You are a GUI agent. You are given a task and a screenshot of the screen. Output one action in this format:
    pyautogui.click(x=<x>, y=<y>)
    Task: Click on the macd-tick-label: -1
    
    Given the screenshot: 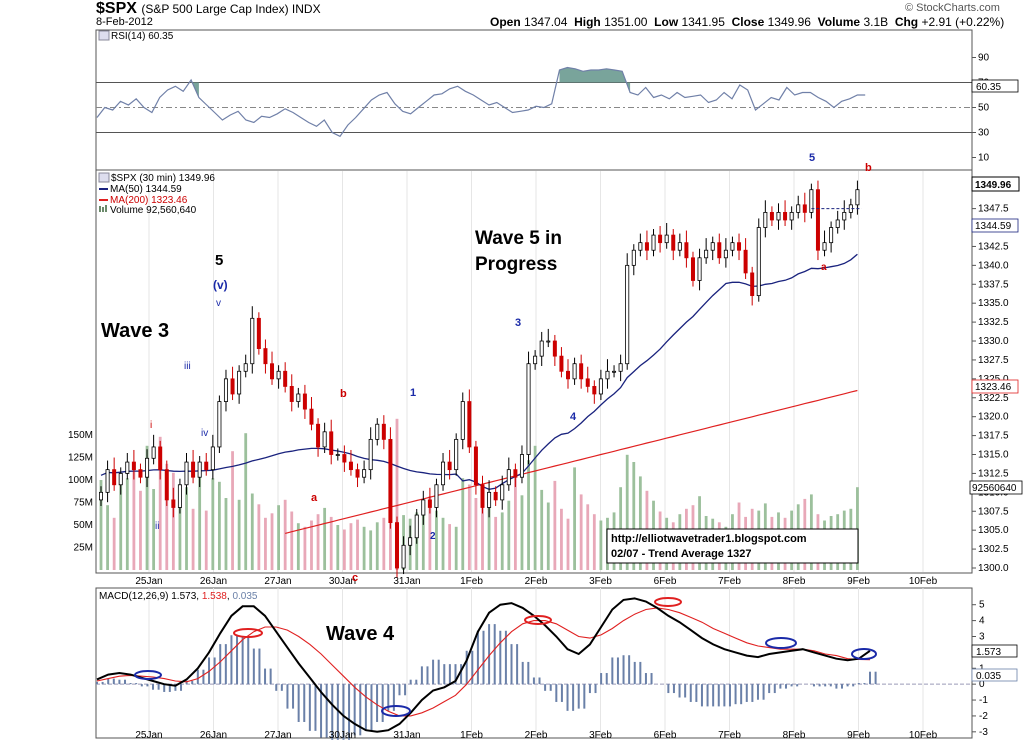 What is the action you would take?
    pyautogui.click(x=983, y=700)
    